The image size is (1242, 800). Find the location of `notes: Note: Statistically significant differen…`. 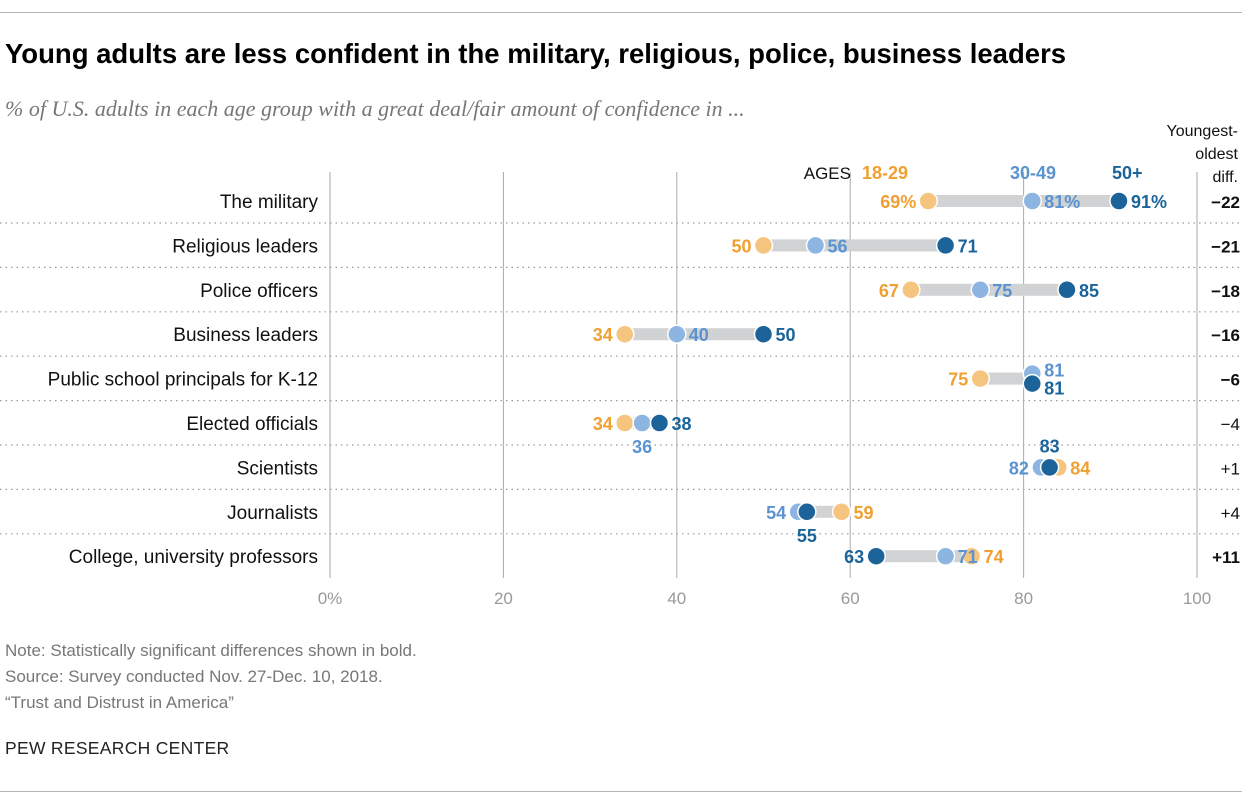

notes: Note: Statistically significant differen… is located at coordinates (211, 677).